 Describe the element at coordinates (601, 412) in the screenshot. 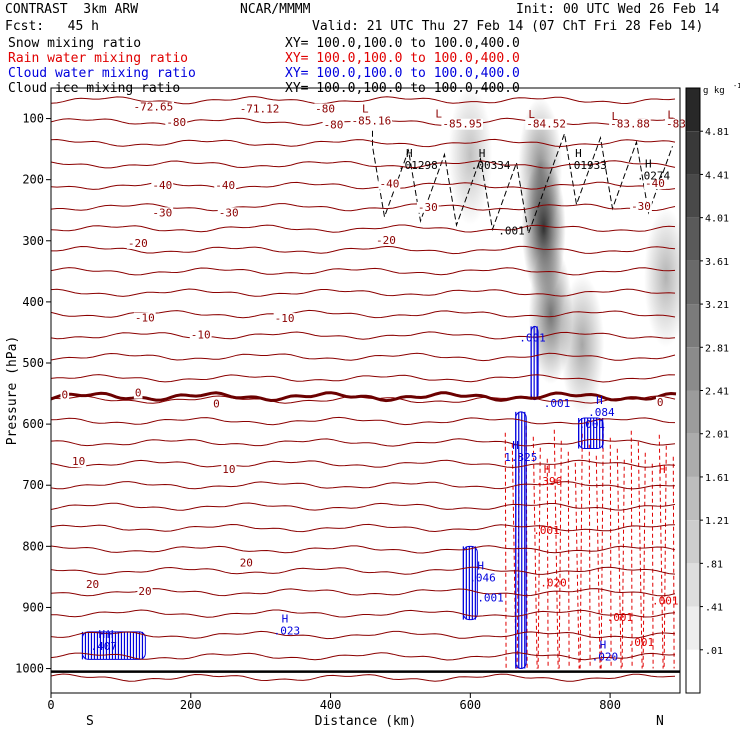

I see `extremum-value: .084` at that location.